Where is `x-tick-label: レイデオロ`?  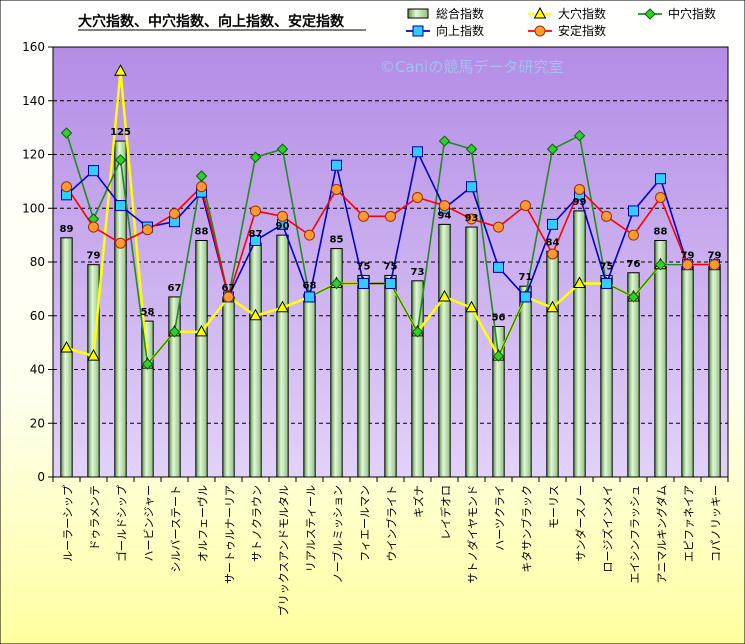
x-tick-label: レイデオロ is located at coordinates (446, 512).